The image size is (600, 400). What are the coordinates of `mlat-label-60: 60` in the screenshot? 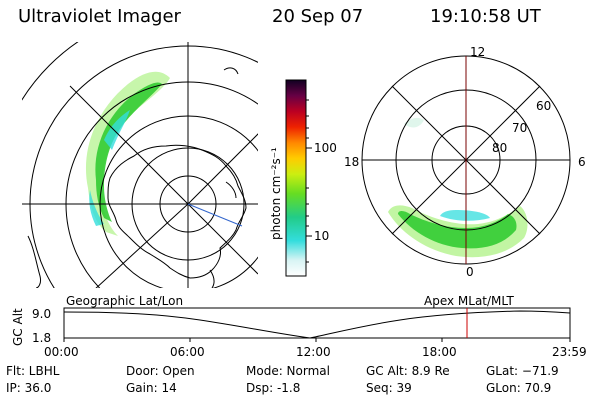 It's located at (543, 106).